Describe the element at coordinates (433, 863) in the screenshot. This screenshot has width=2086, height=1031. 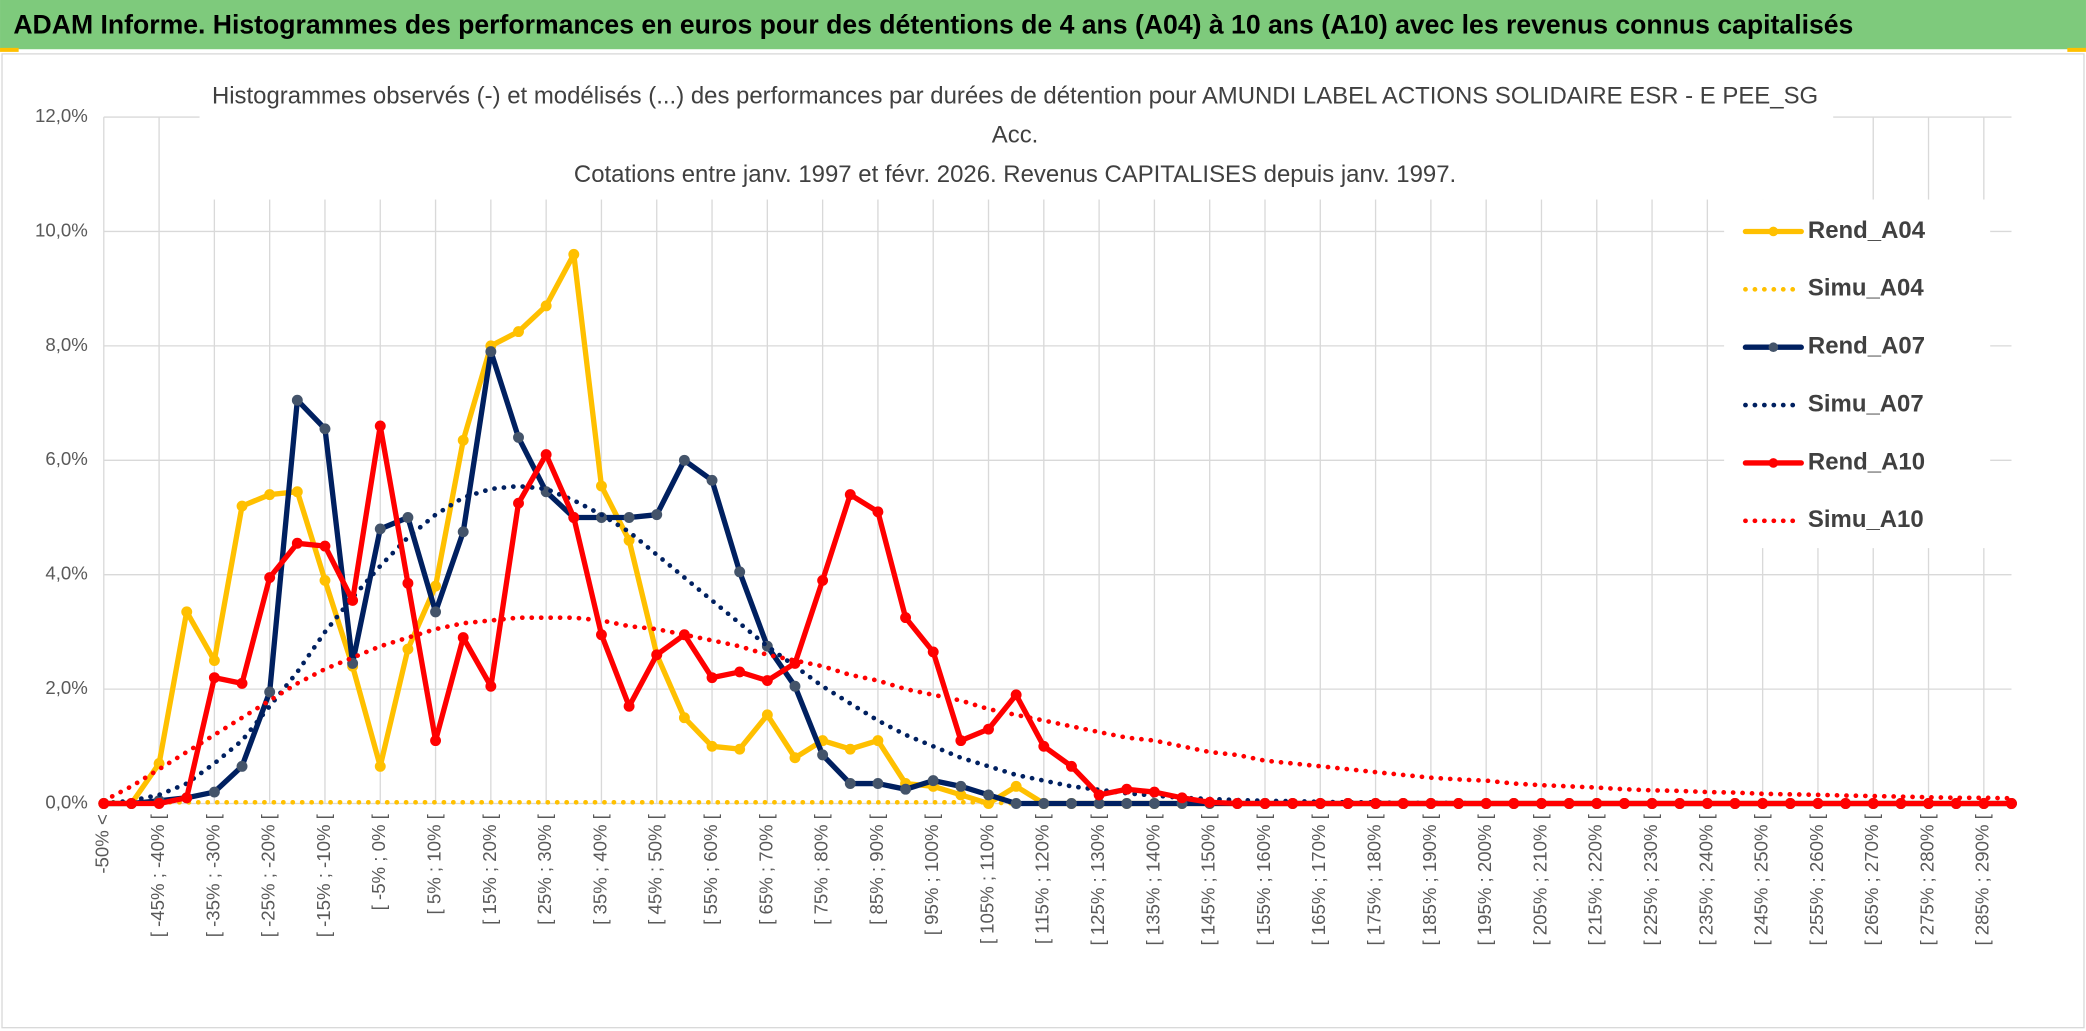
I see `x-tick-label: [ 5% ; 10% [` at that location.